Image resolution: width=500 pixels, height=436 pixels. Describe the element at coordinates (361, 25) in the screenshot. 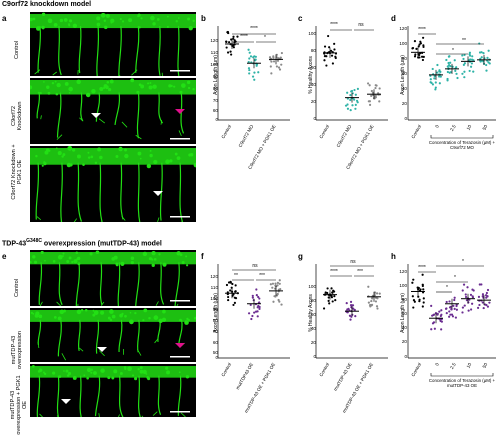

I see `chart-c-sig-2: ns` at that location.